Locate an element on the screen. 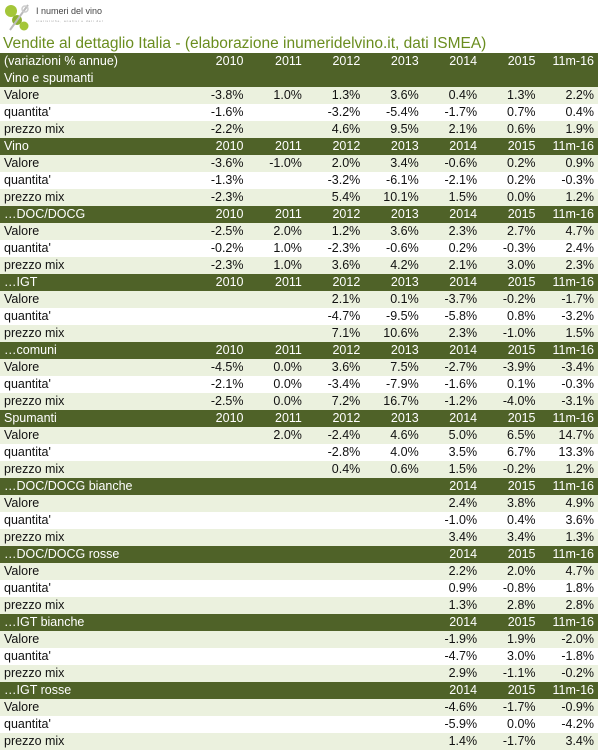 The image size is (598, 751). cell-value: 4.0% is located at coordinates (393, 452).